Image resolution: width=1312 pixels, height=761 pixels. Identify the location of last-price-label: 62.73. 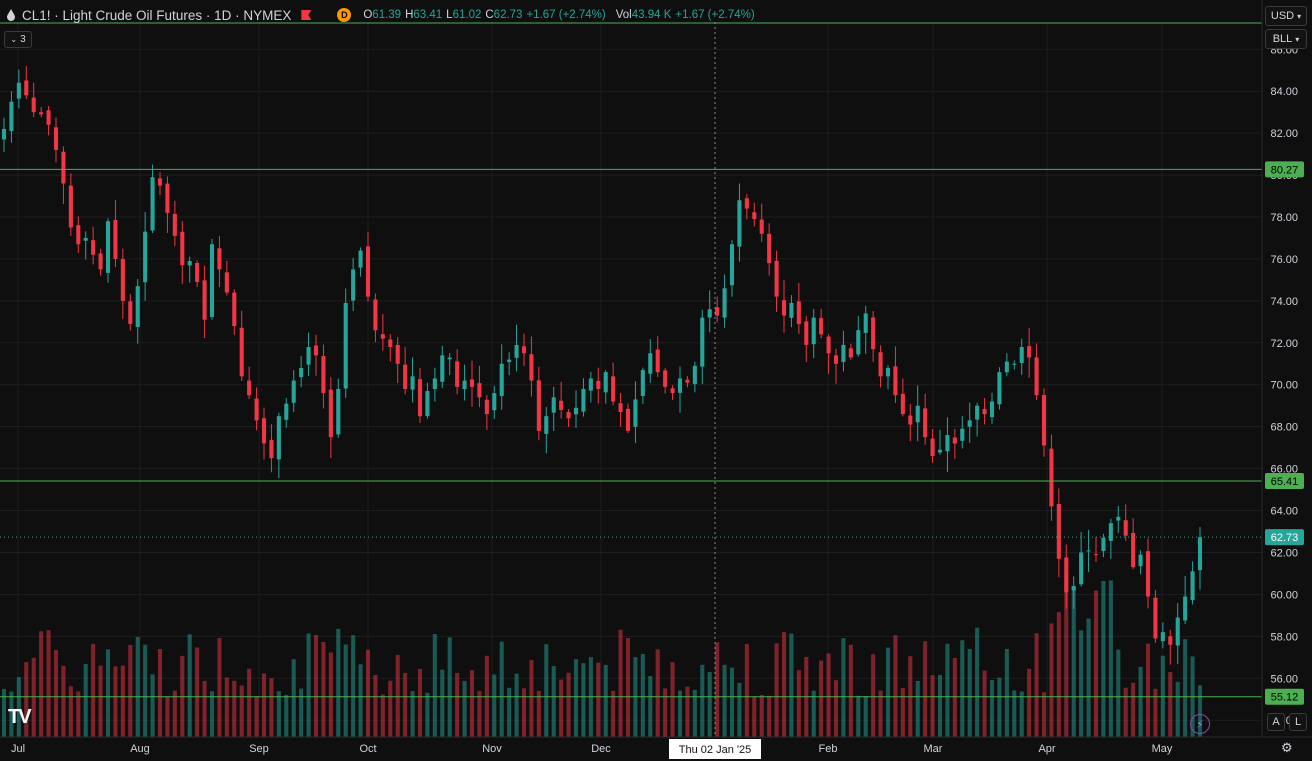
(1285, 538).